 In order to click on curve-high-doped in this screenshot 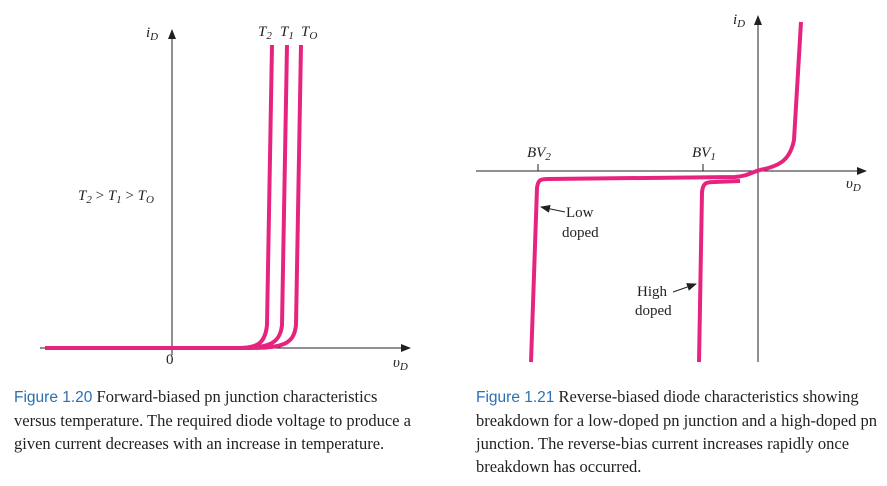, I will do `click(719, 271)`.